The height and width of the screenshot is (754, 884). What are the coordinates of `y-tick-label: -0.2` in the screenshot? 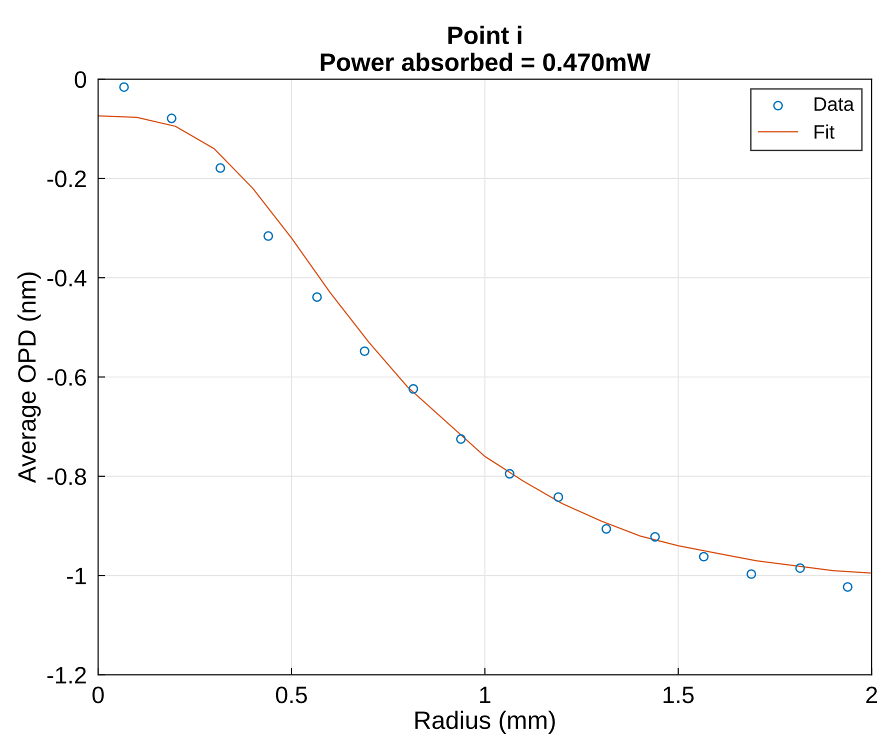 It's located at (66, 179).